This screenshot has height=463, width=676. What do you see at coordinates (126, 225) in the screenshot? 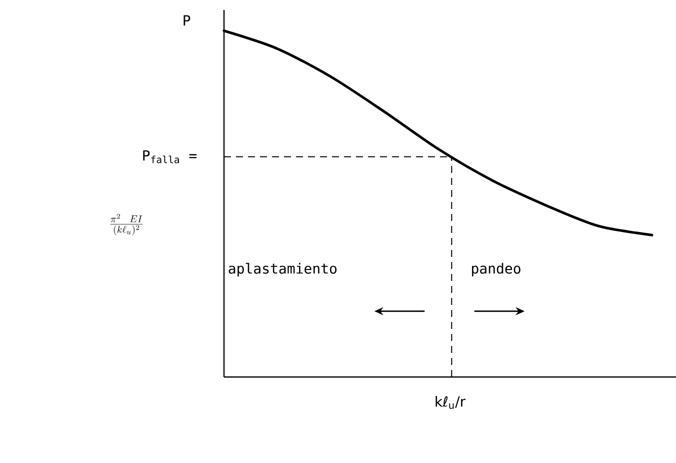
I see `text: $\frac{\pi^{2}\ EI}{(k\ell_{u})^{2}}$` at bounding box center [126, 225].